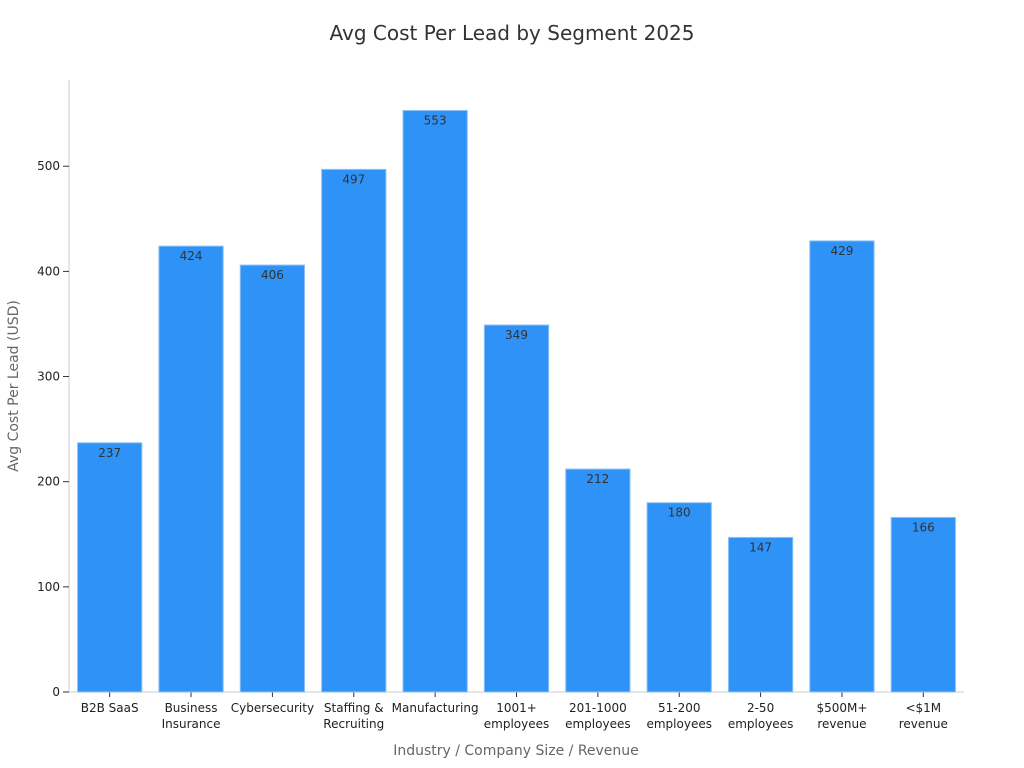  I want to click on x-tick-label: $500M+ revenue, so click(841, 716).